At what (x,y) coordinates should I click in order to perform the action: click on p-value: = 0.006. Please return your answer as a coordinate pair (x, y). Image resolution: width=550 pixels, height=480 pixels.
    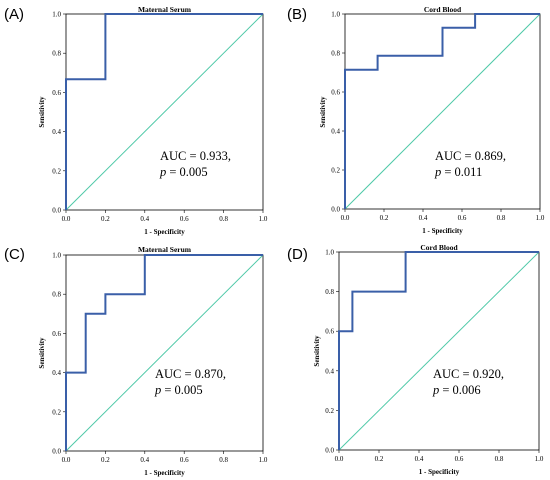
    Looking at the image, I should click on (459, 390).